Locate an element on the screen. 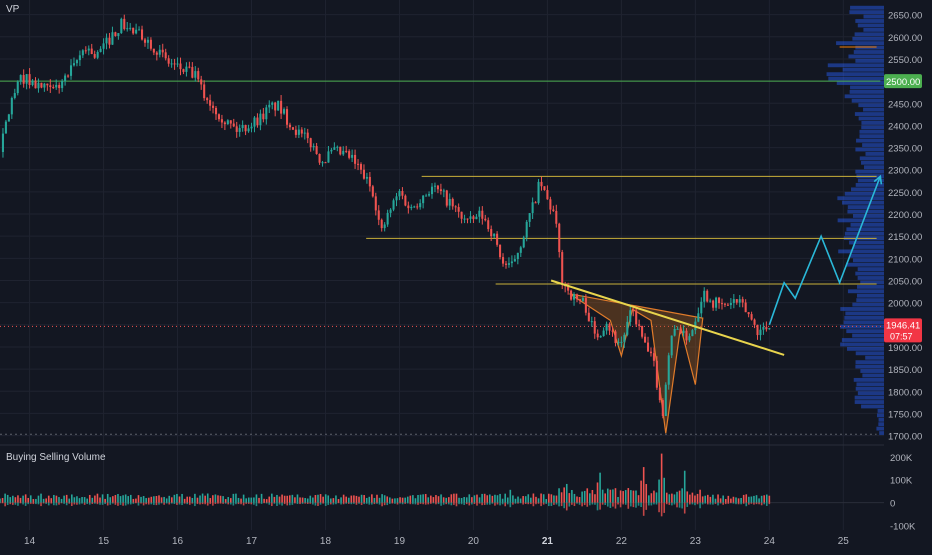 This screenshot has height=555, width=932. vp-label: VP is located at coordinates (13, 9).